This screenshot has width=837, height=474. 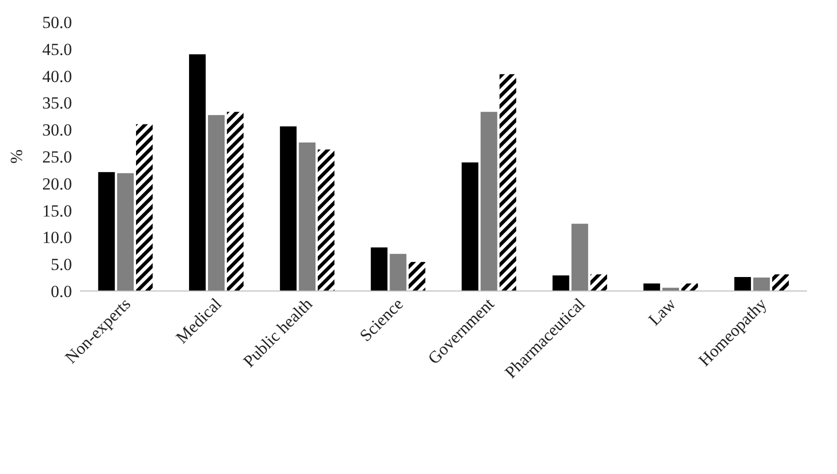 I want to click on y-tick-label: 35.0, so click(x=57, y=103).